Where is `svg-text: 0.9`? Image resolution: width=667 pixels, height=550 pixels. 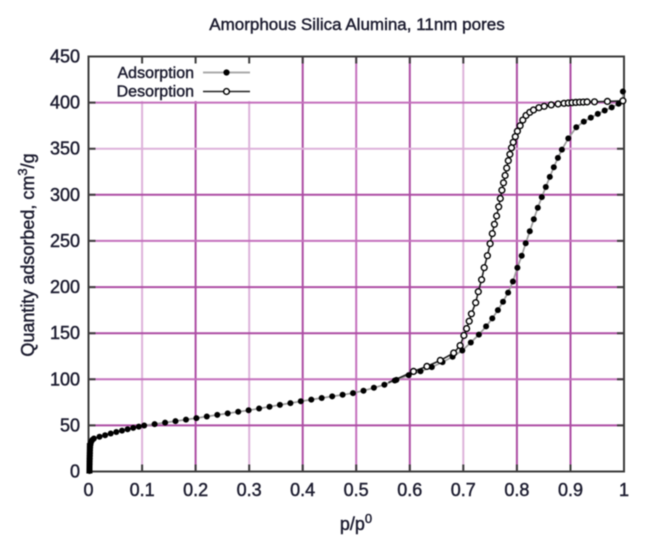
svg-text: 0.9 is located at coordinates (570, 490).